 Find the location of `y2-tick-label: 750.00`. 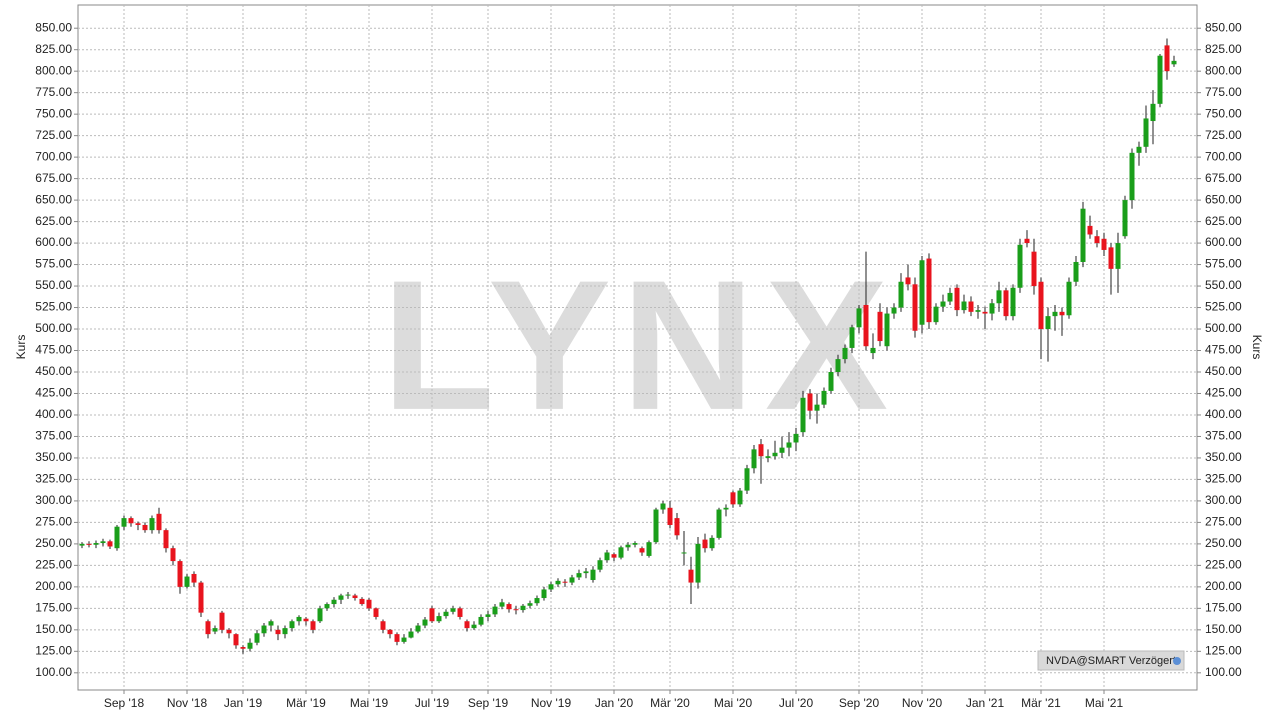

y2-tick-label: 750.00 is located at coordinates (1223, 113).